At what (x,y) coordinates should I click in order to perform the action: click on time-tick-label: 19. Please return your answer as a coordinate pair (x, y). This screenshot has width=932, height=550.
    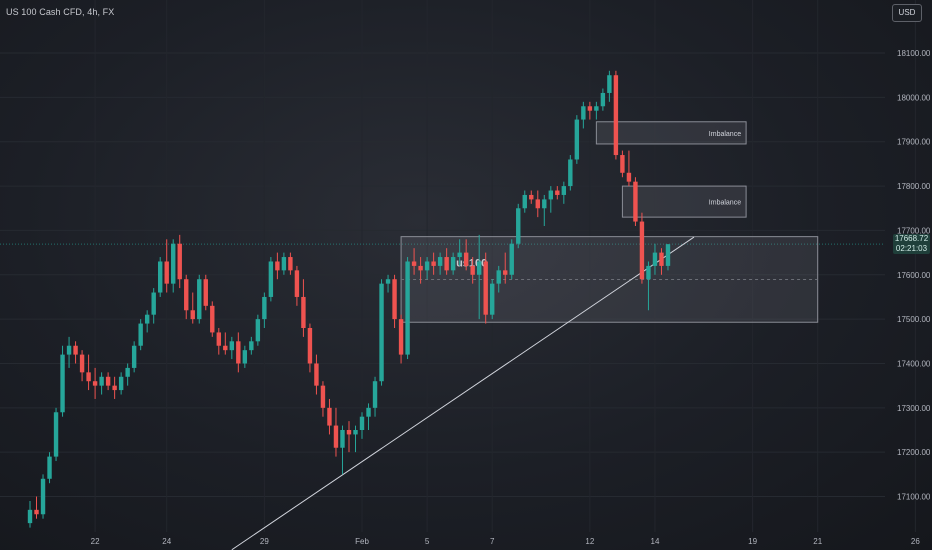
    Looking at the image, I should click on (752, 541).